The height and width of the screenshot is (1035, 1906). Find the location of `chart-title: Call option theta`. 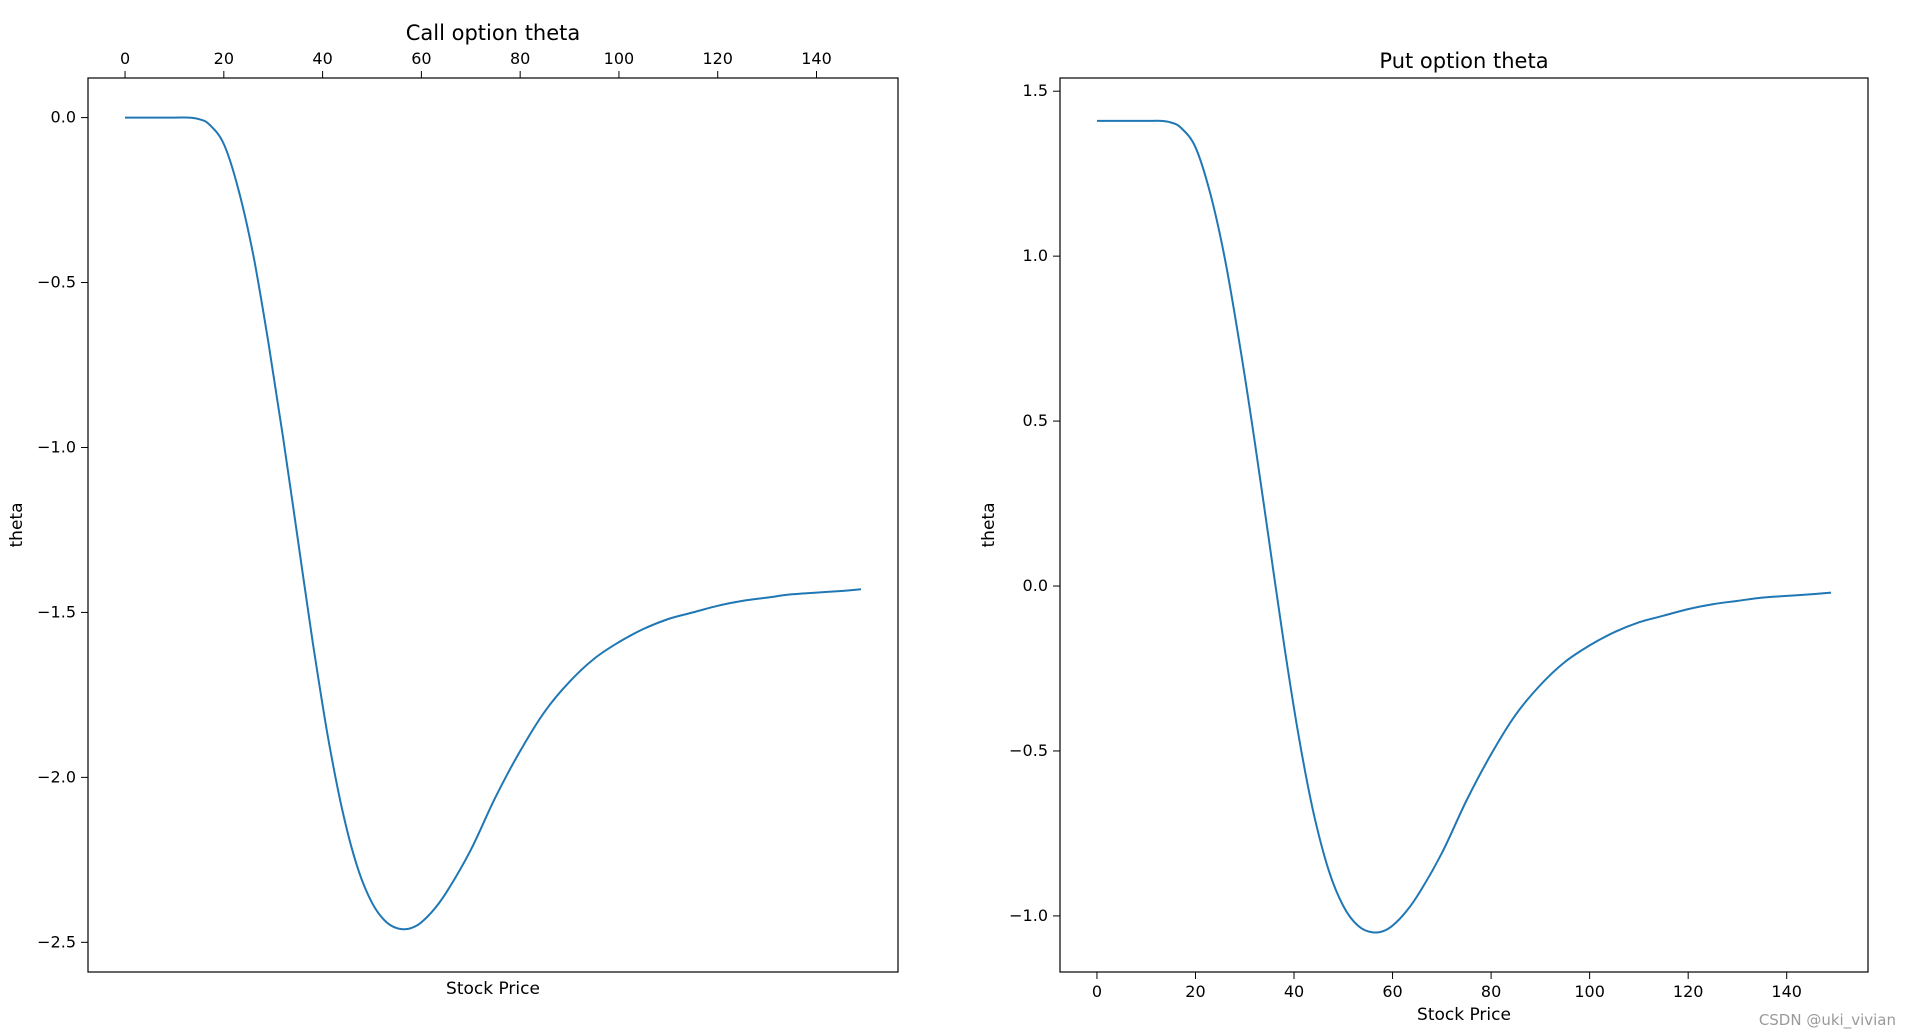

chart-title: Call option theta is located at coordinates (493, 33).